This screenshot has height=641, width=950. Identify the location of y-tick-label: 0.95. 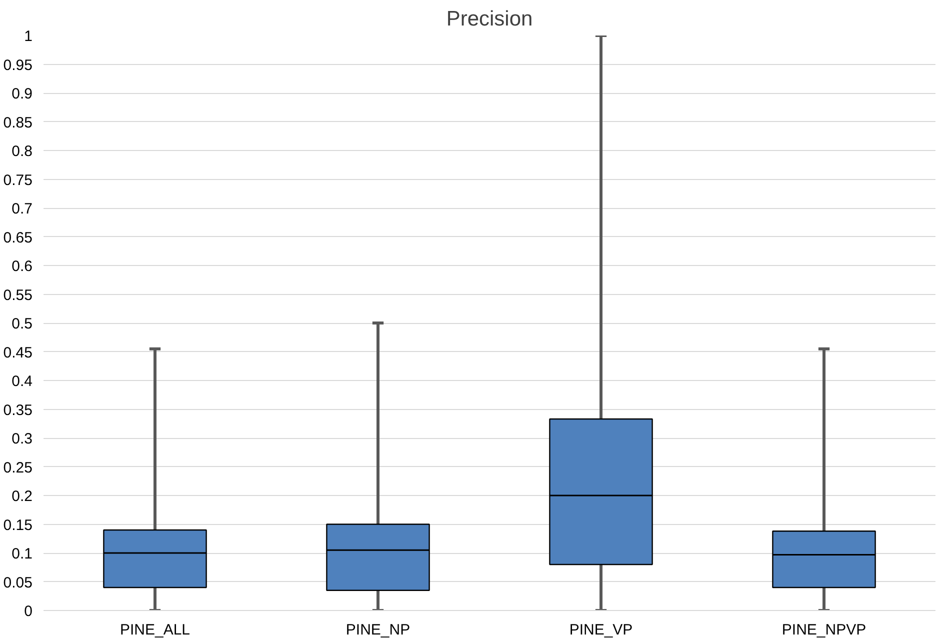
(18, 65).